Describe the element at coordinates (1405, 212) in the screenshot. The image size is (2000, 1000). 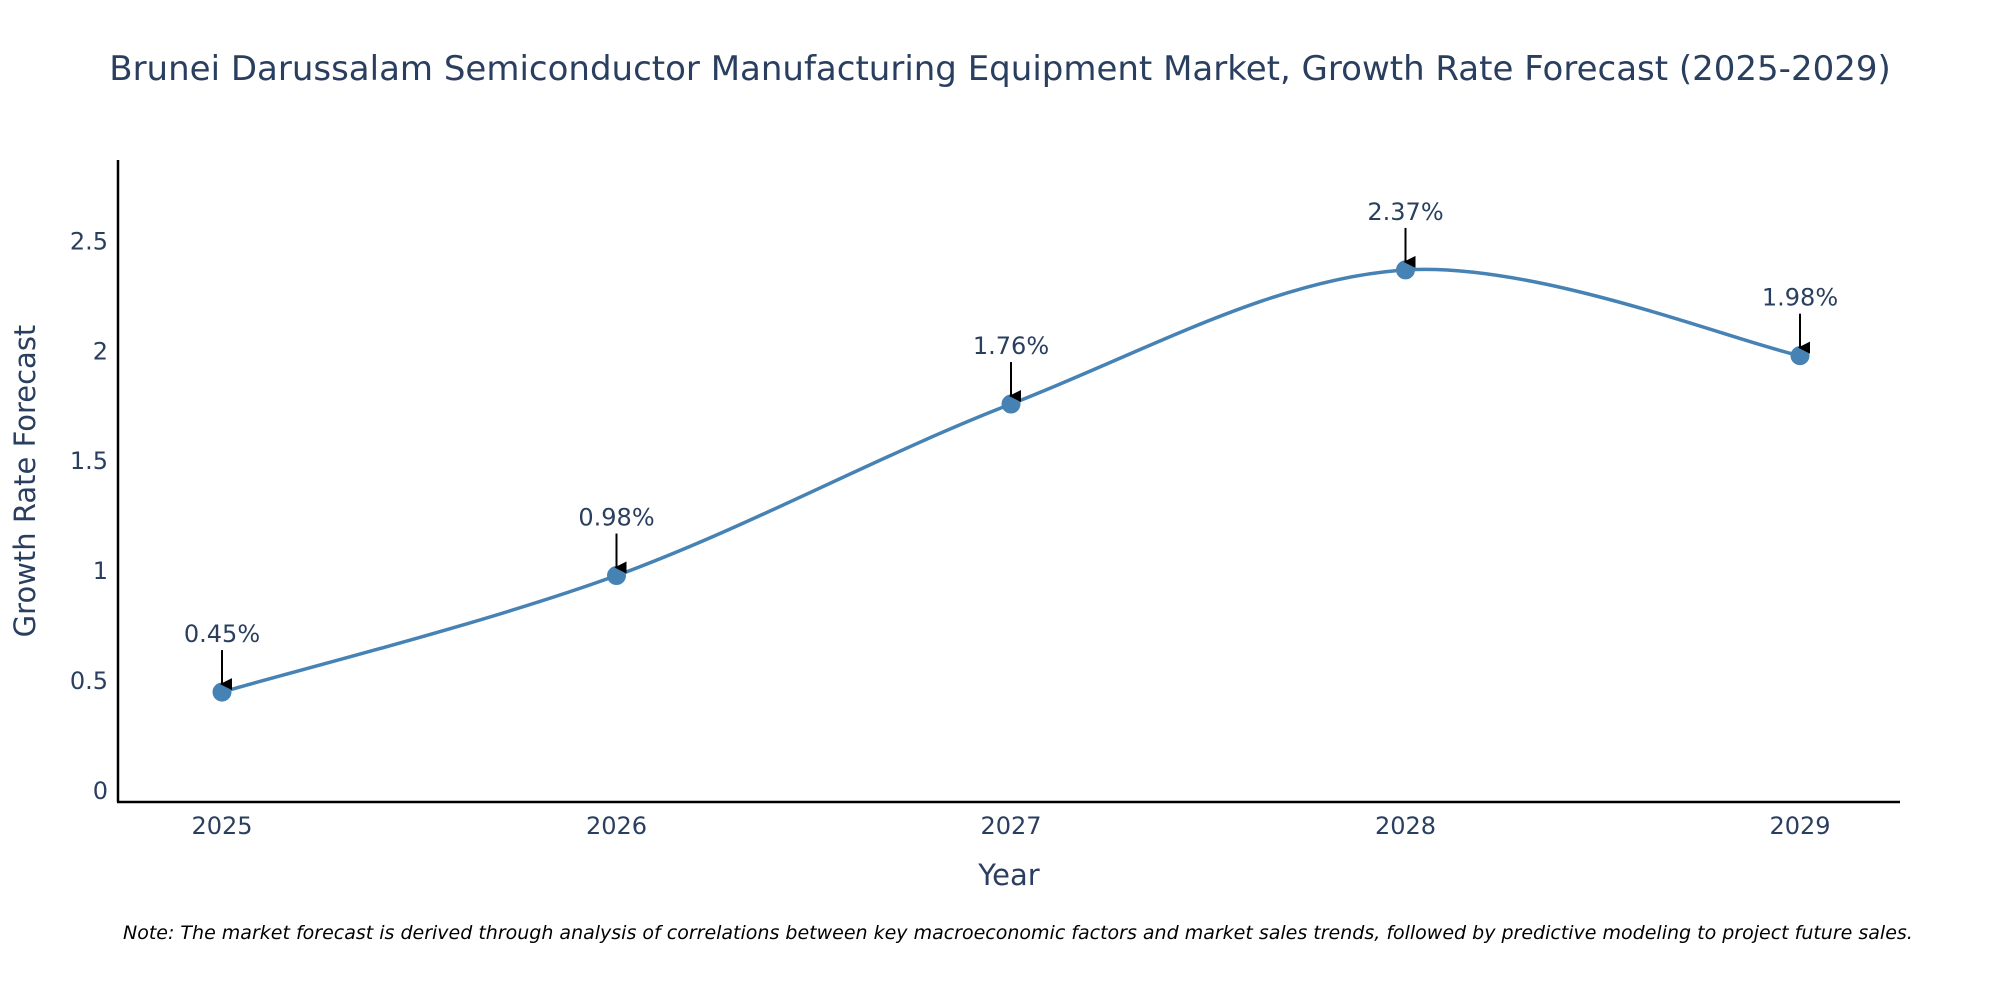
I see `data-label: 2.37%` at that location.